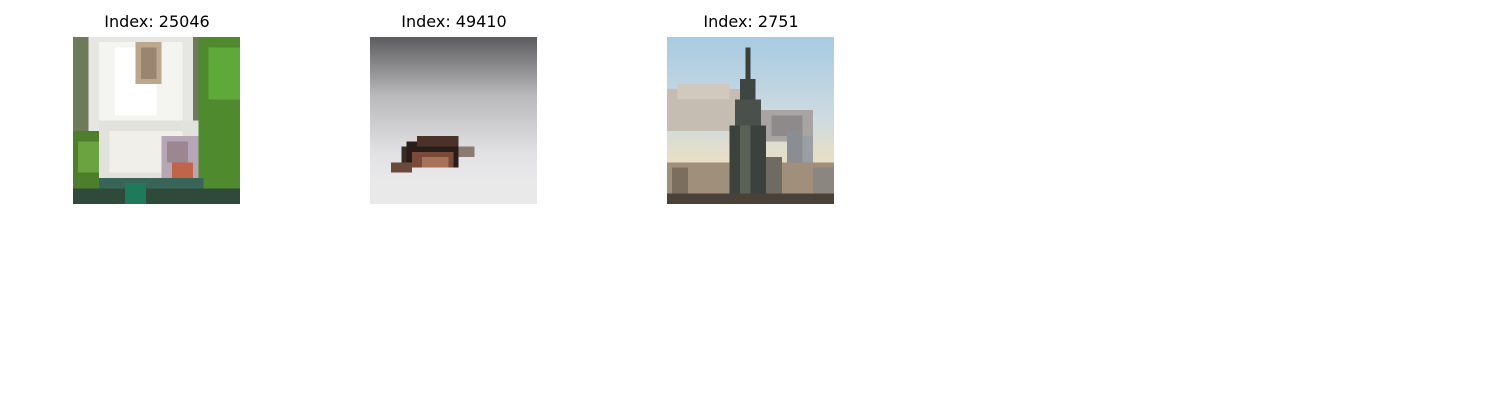 The width and height of the screenshot is (1500, 400). Describe the element at coordinates (750, 120) in the screenshot. I see `skyscraper-image` at that location.